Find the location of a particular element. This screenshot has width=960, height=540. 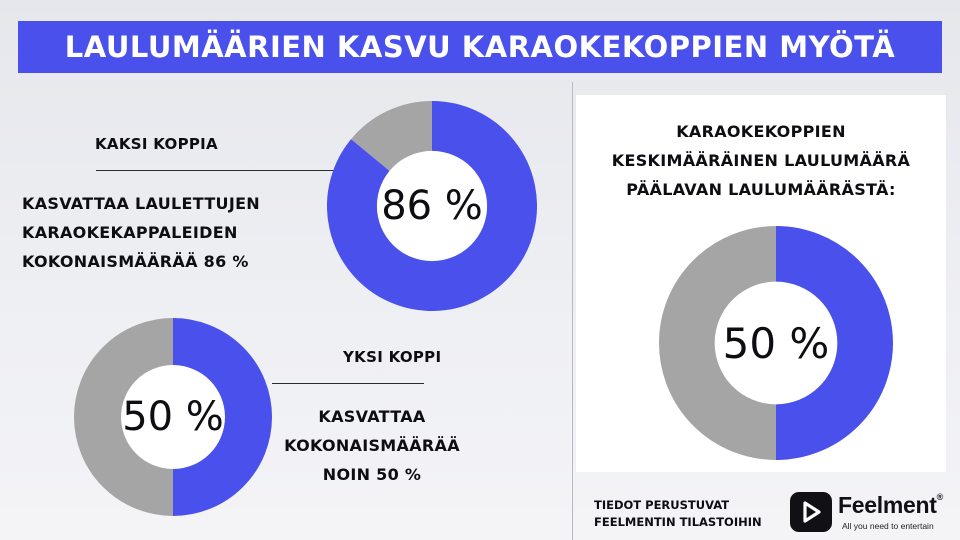

source-note: TIEDOT PERUSTUVAT FEELMENTIN TILASTOIHIN is located at coordinates (678, 514).